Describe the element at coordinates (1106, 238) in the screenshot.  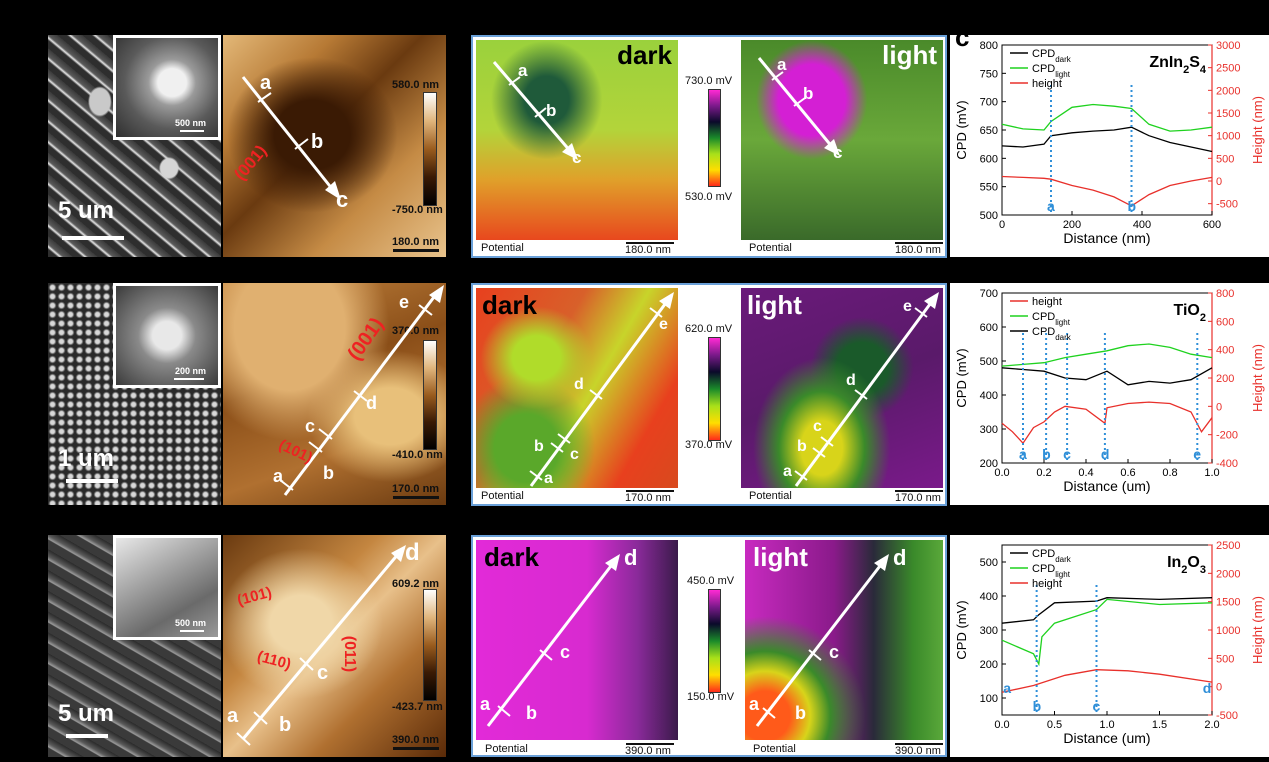
I see `x-axis-label: Distance (nm)` at that location.